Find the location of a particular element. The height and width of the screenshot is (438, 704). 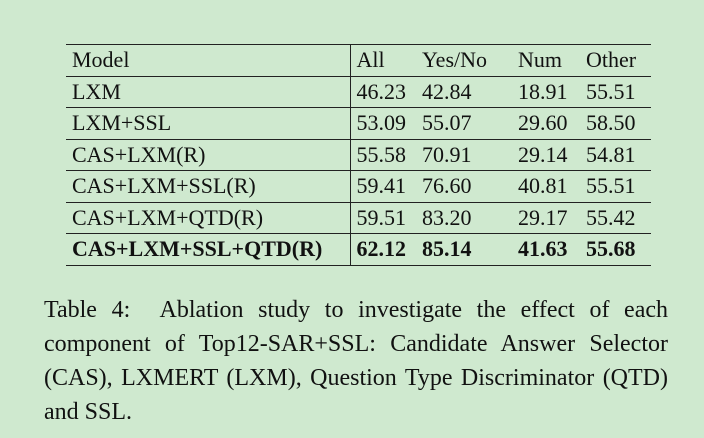

header-cell: Other is located at coordinates (615, 60).